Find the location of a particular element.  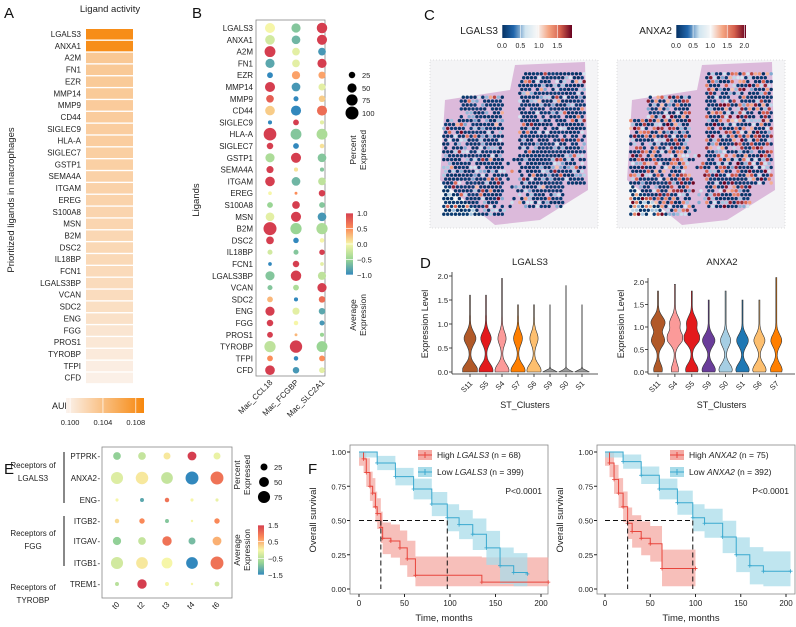

row-label: FGG is located at coordinates (244, 323).